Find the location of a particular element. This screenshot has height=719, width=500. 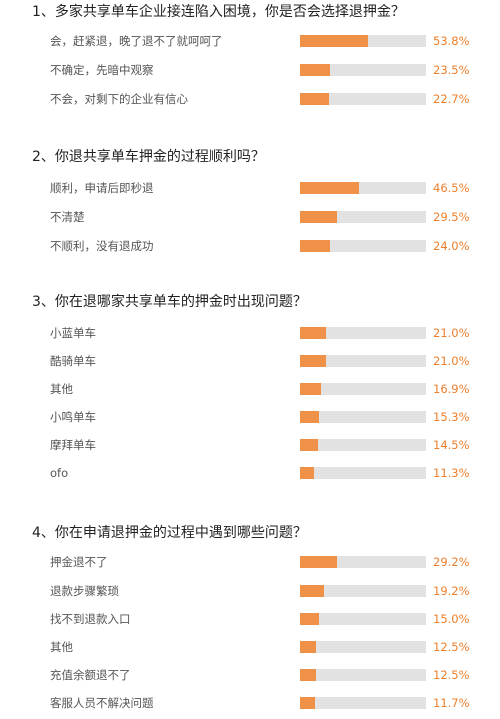

question-title: 2、你退共享单车押金的过程顺利吗？ is located at coordinates (148, 157).